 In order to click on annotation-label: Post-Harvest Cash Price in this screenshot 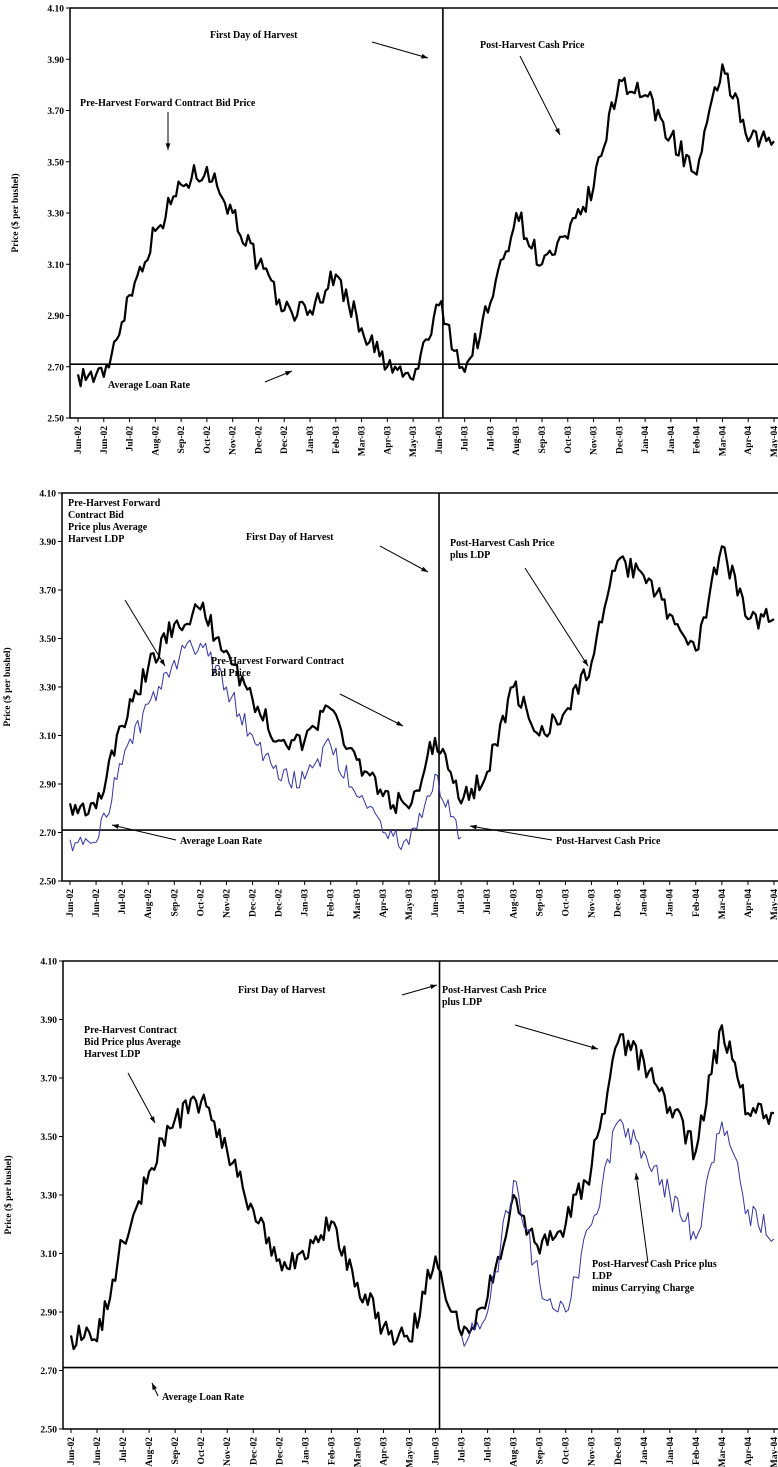, I will do `click(532, 45)`.